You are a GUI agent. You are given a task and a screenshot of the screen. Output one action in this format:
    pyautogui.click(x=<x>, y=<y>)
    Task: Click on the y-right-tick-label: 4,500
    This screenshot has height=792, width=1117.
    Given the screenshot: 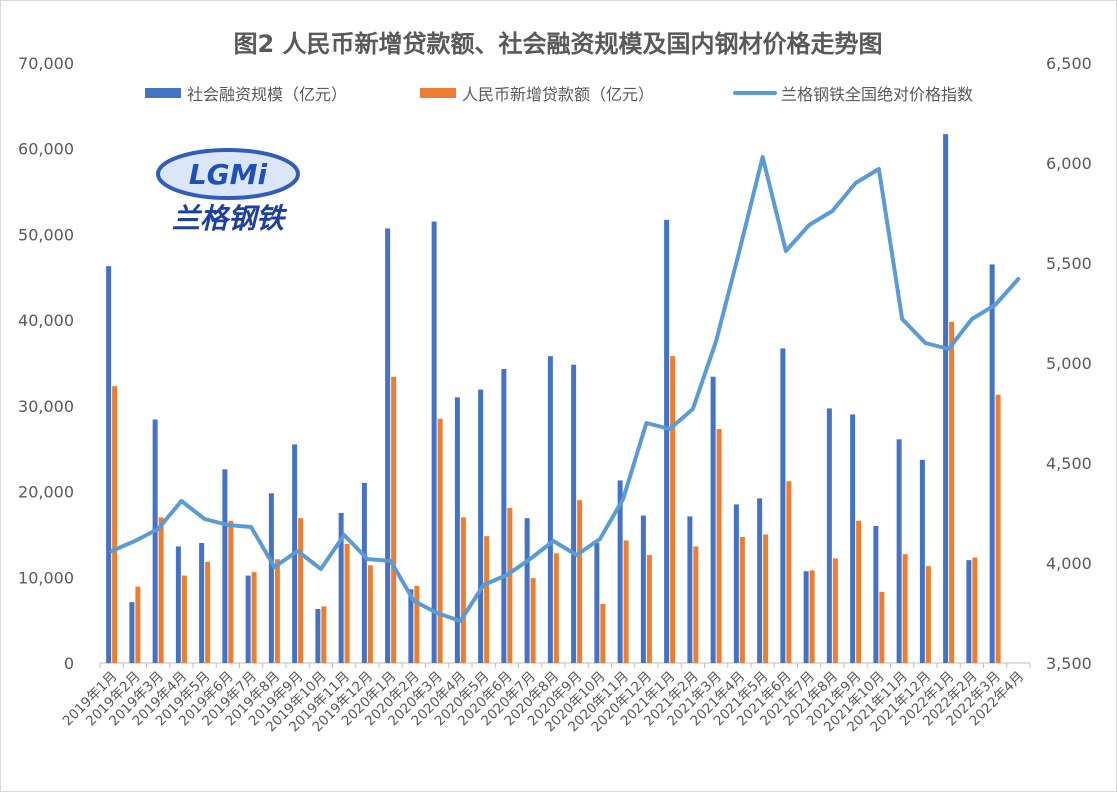 What is the action you would take?
    pyautogui.click(x=1069, y=463)
    